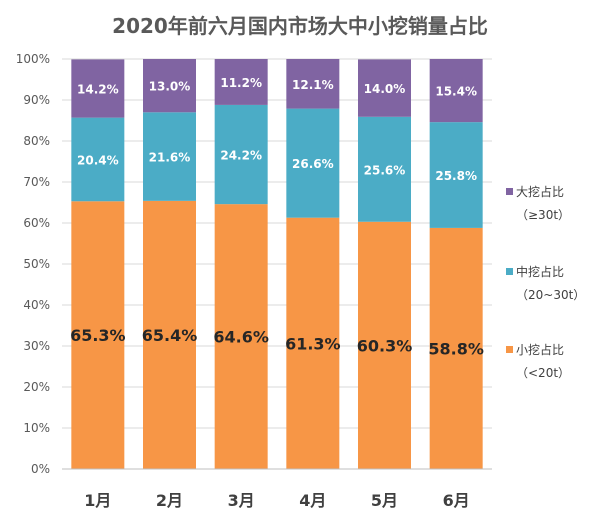 The image size is (600, 529). What do you see at coordinates (540, 350) in the screenshot?
I see `legend-label-small: 小挖占比` at bounding box center [540, 350].